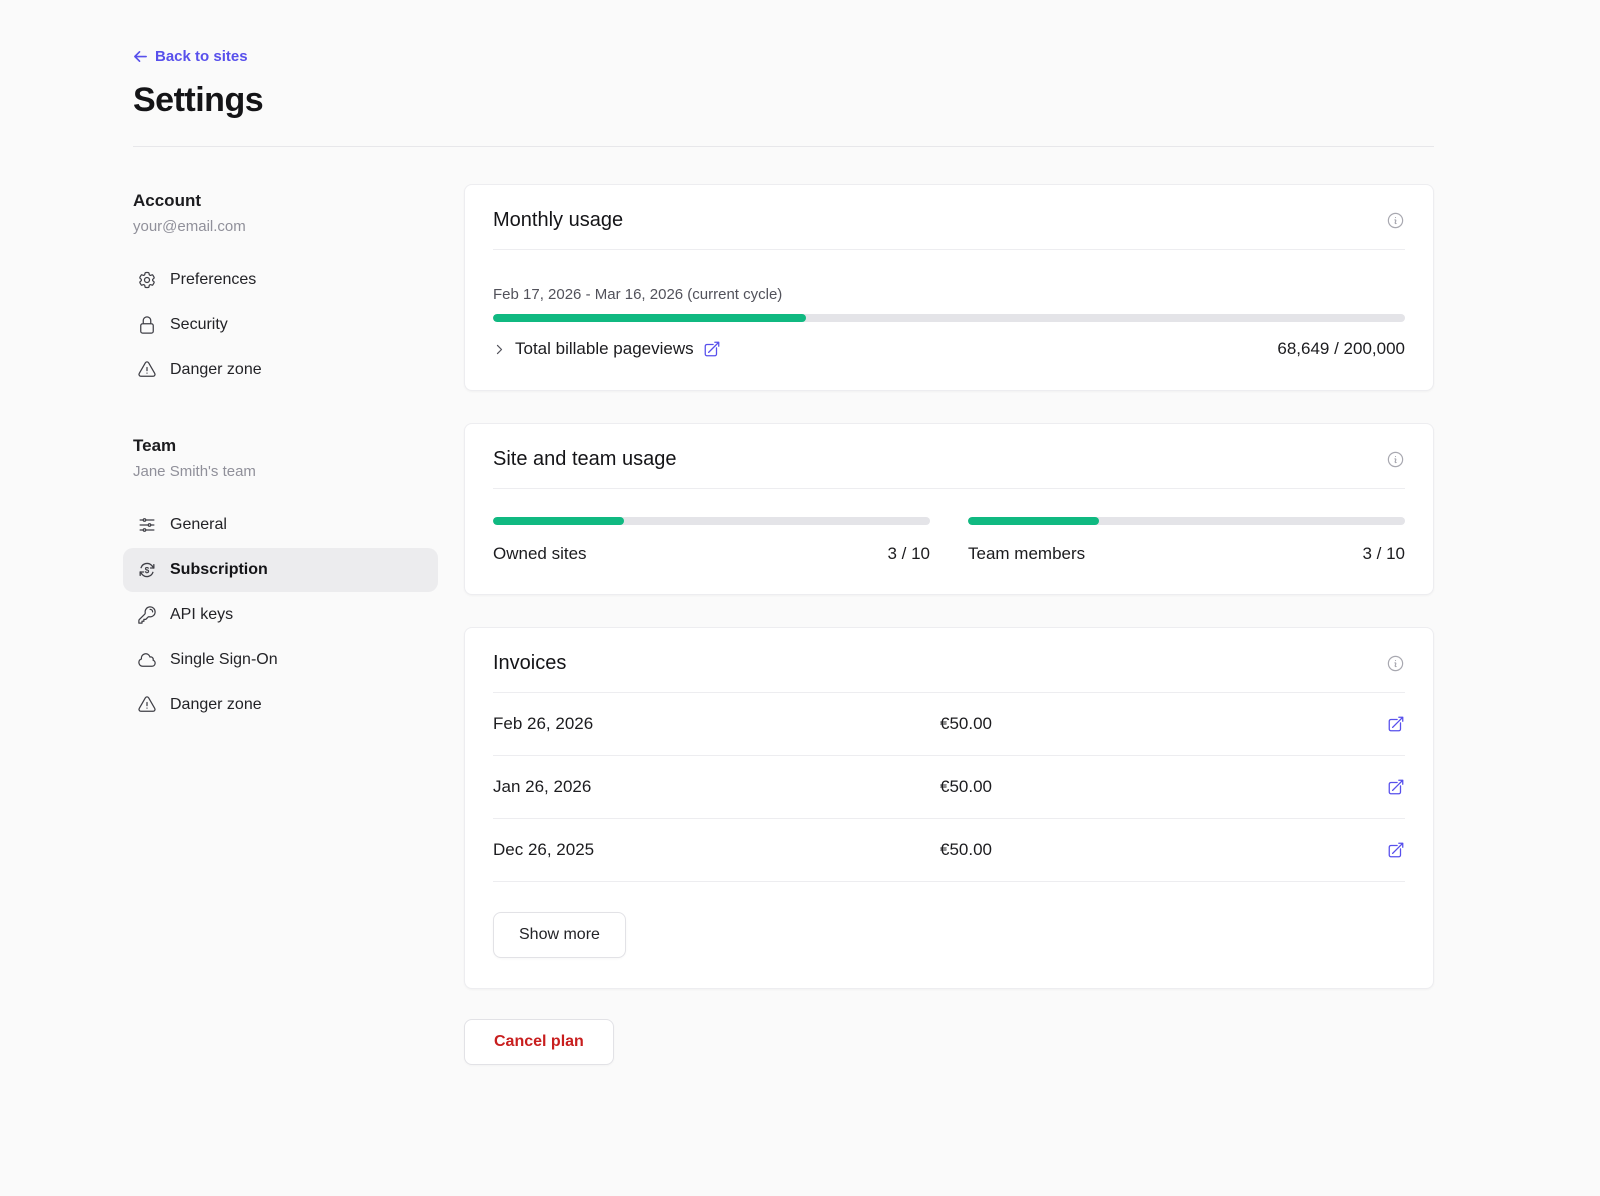  I want to click on header-divider, so click(783, 146).